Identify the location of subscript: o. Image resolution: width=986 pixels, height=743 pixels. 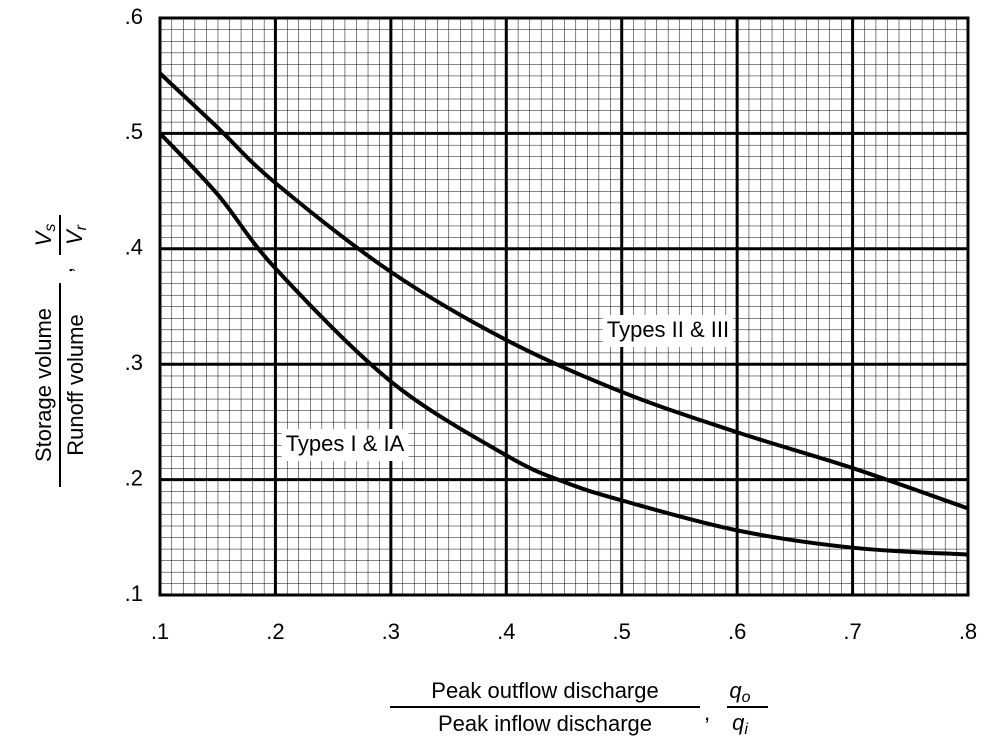
(746, 697).